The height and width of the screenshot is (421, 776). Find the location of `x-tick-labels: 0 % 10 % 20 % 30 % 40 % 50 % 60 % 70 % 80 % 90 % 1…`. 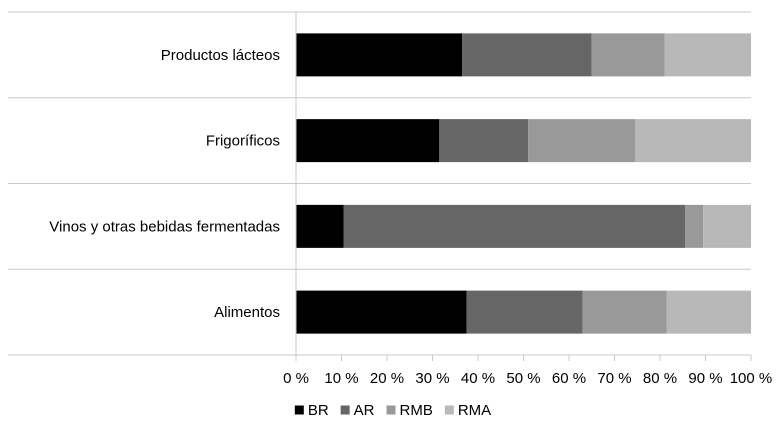

x-tick-labels: 0 % 10 % 20 % 30 % 40 % 50 % 60 % 70 % 80 % 90 % 1… is located at coordinates (527, 378).